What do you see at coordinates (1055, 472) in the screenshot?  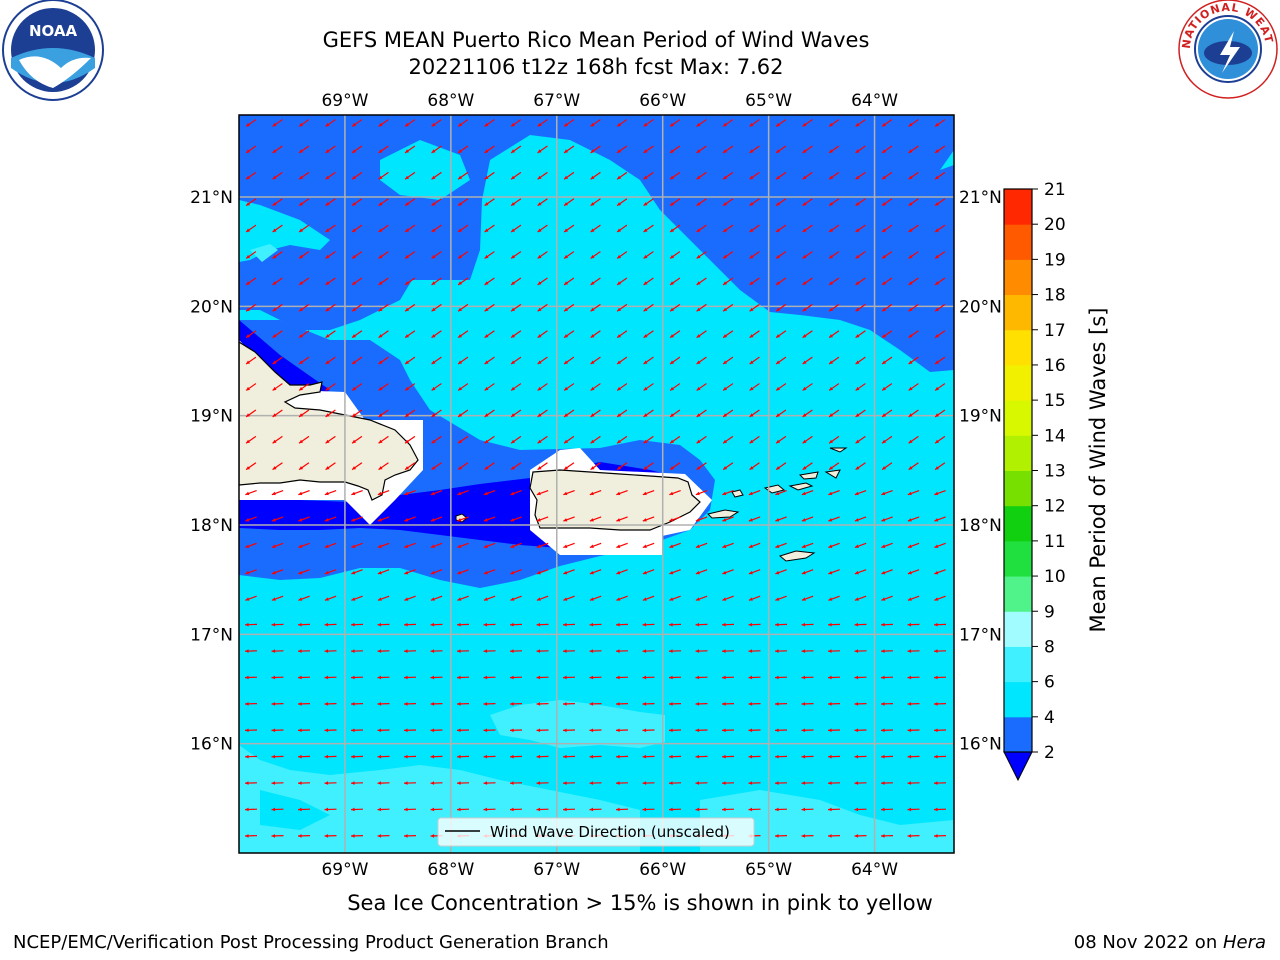 I see `colorbar-tick-label: 13` at bounding box center [1055, 472].